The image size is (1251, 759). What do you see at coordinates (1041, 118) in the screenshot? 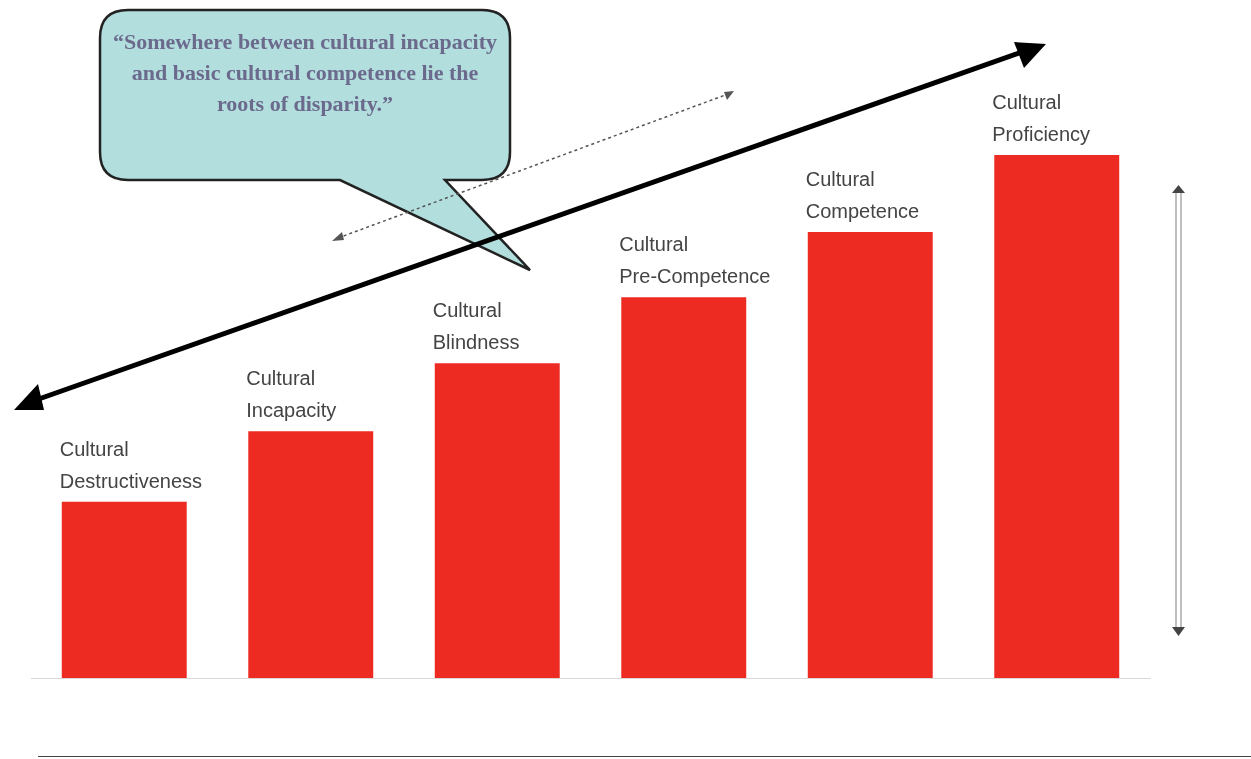
I see `x-tick-label: Cultural Proficiency` at bounding box center [1041, 118].